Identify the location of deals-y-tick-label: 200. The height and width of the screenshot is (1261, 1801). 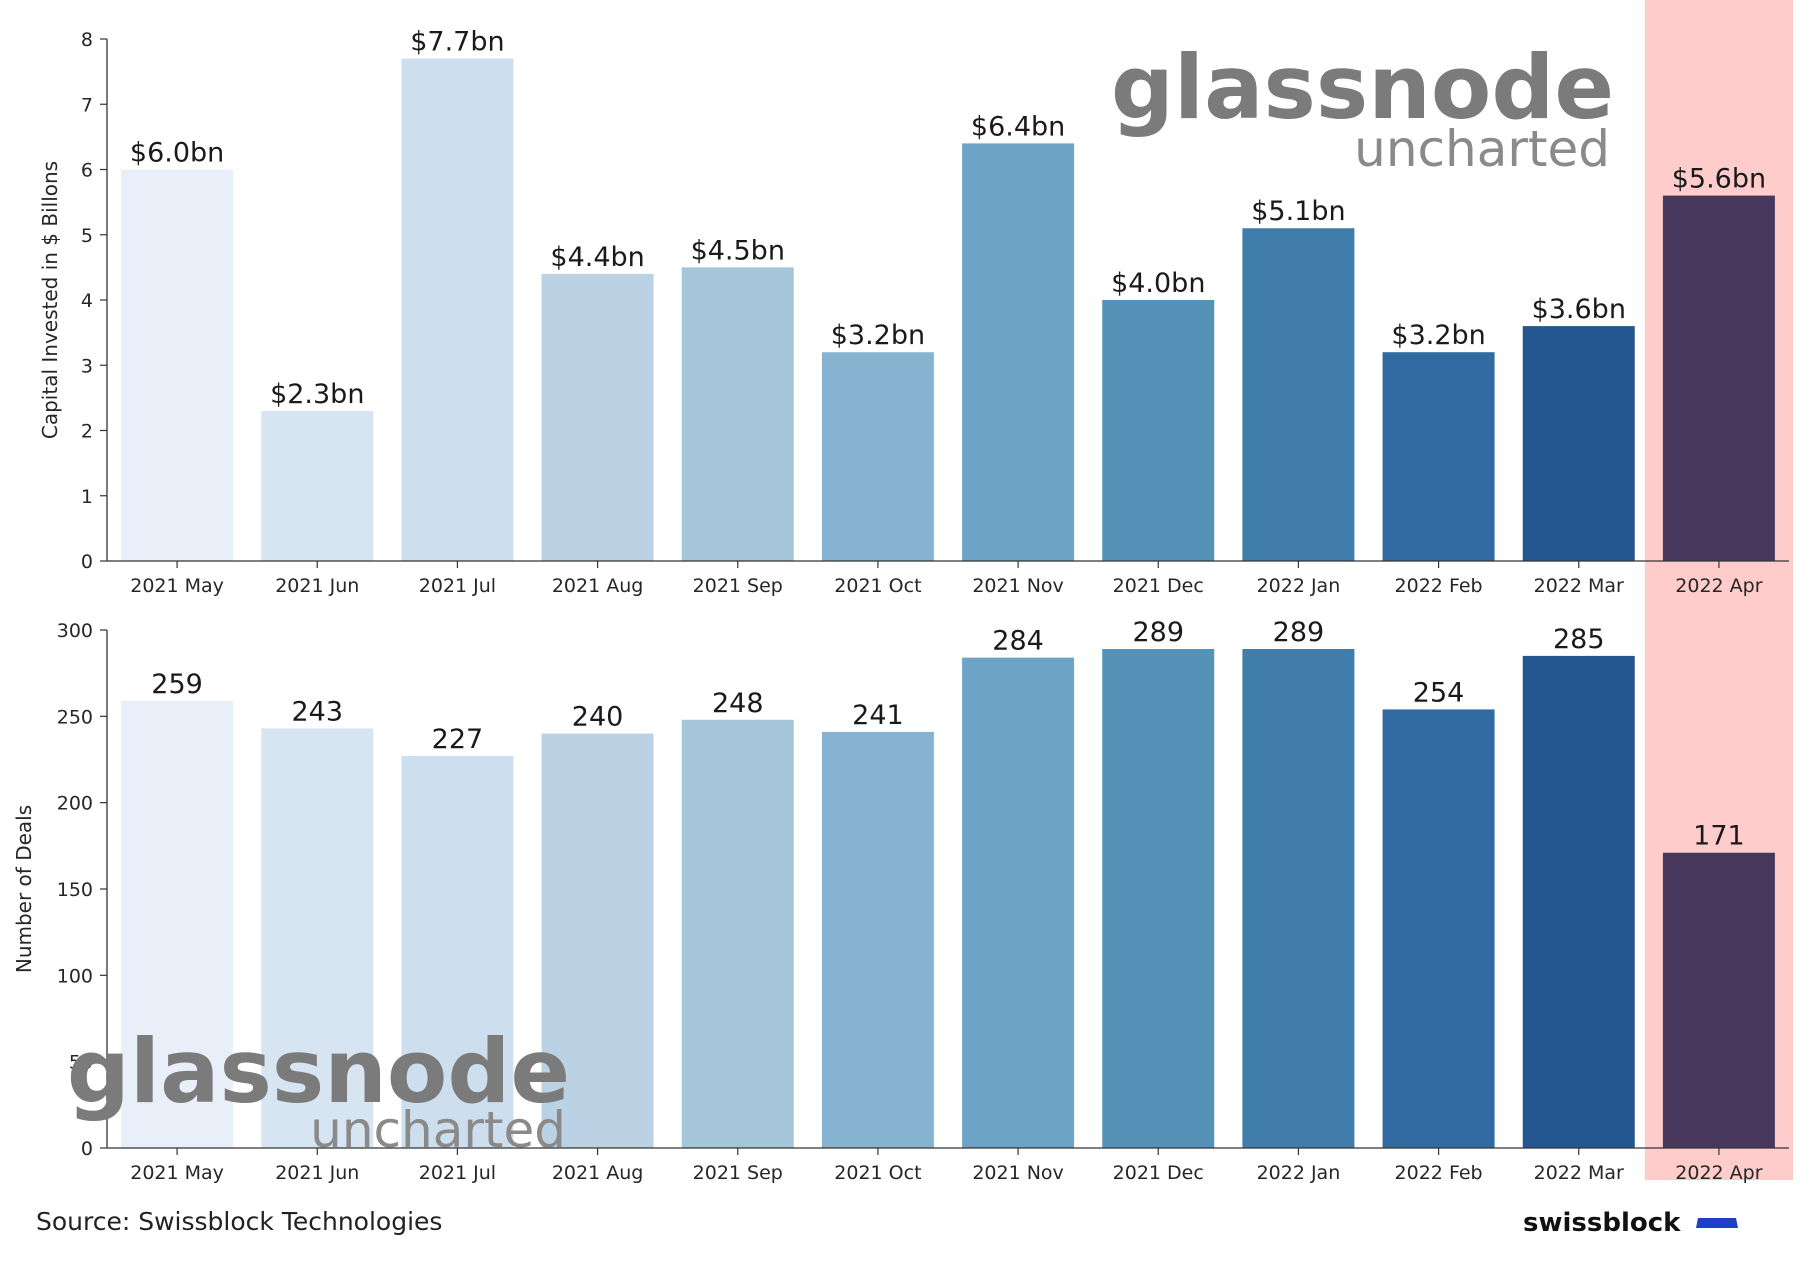
(75, 804).